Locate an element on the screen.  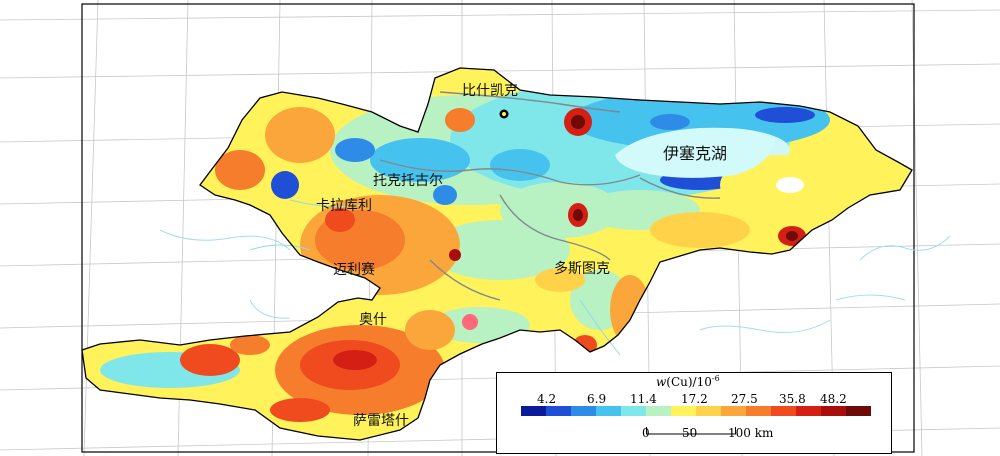
legend-tick: 35.8 is located at coordinates (792, 399).